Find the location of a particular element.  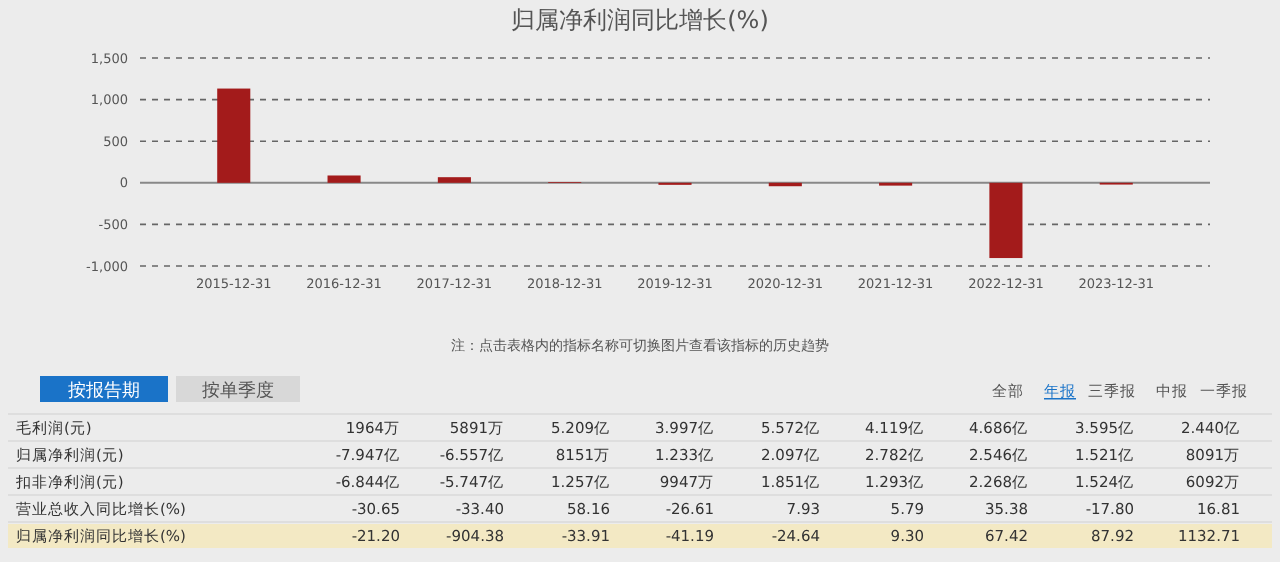

quarter-button: 按单季度 is located at coordinates (238, 389).